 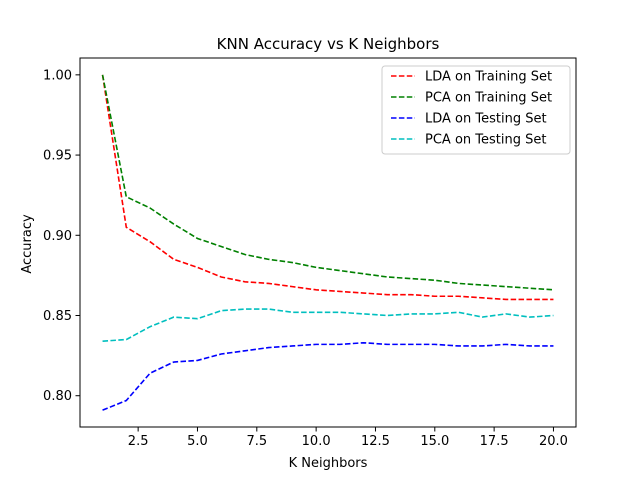 What do you see at coordinates (348, 438) in the screenshot?
I see `x-axis: 2.5 5.0 7.5 10.0 12.5 15.0 17.5 20.0` at bounding box center [348, 438].